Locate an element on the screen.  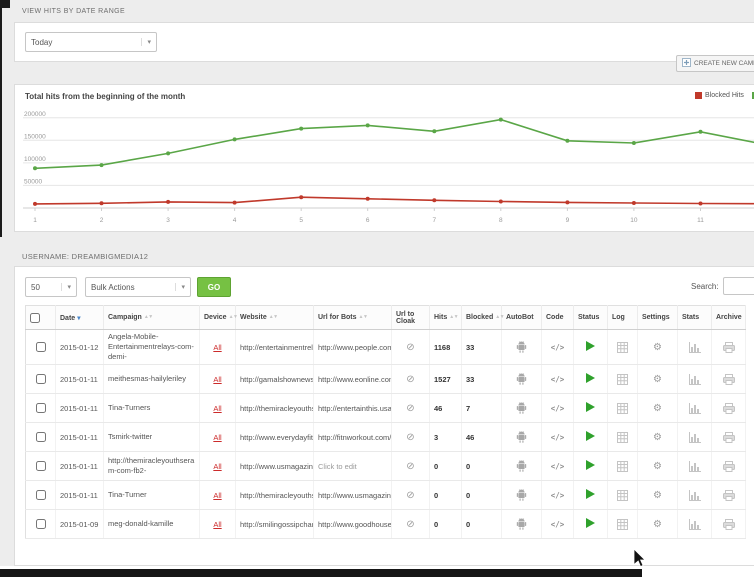
cell-url-for-bots: Click to edit is located at coordinates (352, 466).